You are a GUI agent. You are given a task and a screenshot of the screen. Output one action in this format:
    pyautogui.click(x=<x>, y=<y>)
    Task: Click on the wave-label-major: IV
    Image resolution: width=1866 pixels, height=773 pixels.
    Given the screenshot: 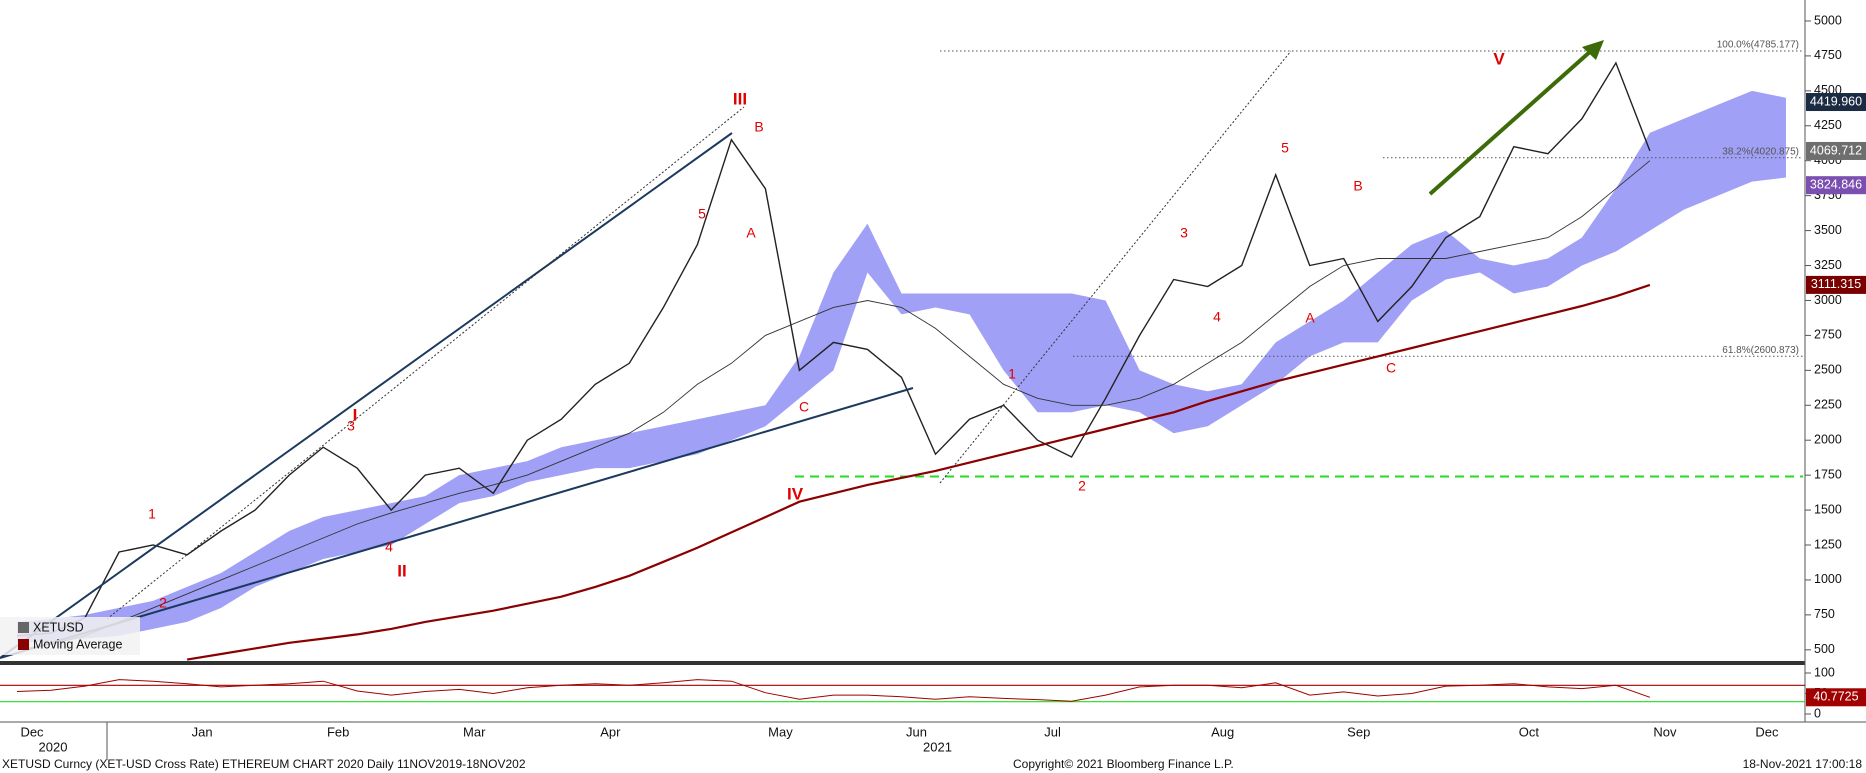 What is the action you would take?
    pyautogui.click(x=795, y=493)
    